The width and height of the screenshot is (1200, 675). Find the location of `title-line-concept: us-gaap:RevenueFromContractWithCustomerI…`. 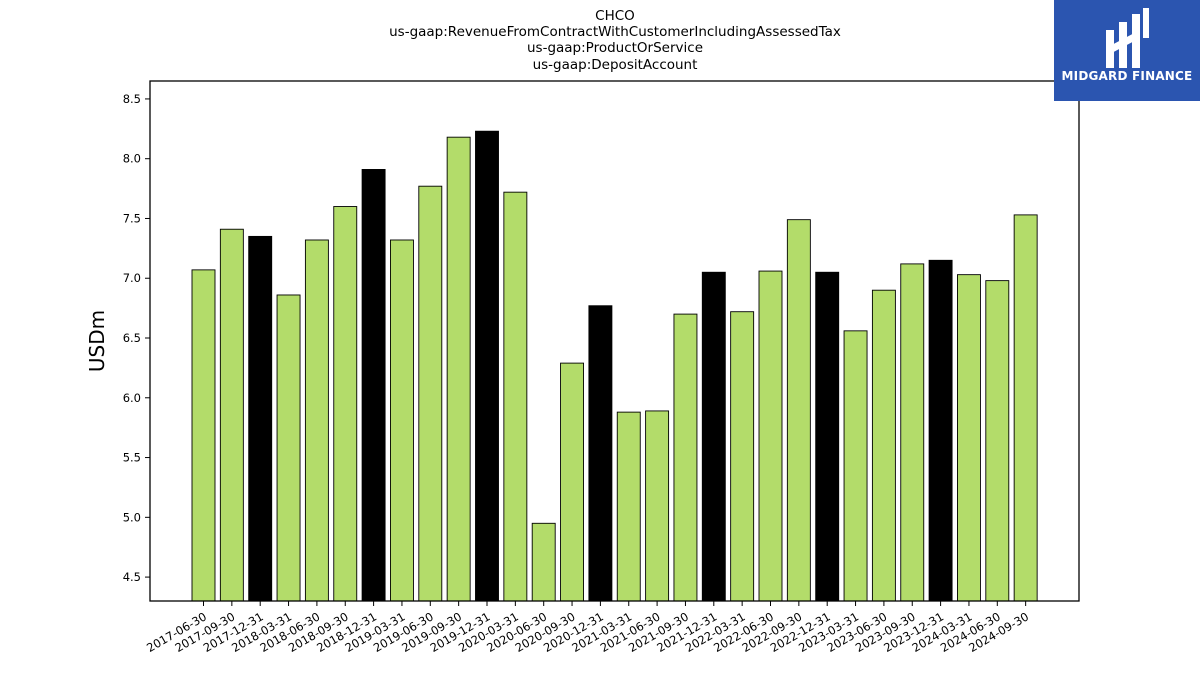

title-line-concept: us-gaap:RevenueFromContractWithCustomerI… is located at coordinates (615, 32).